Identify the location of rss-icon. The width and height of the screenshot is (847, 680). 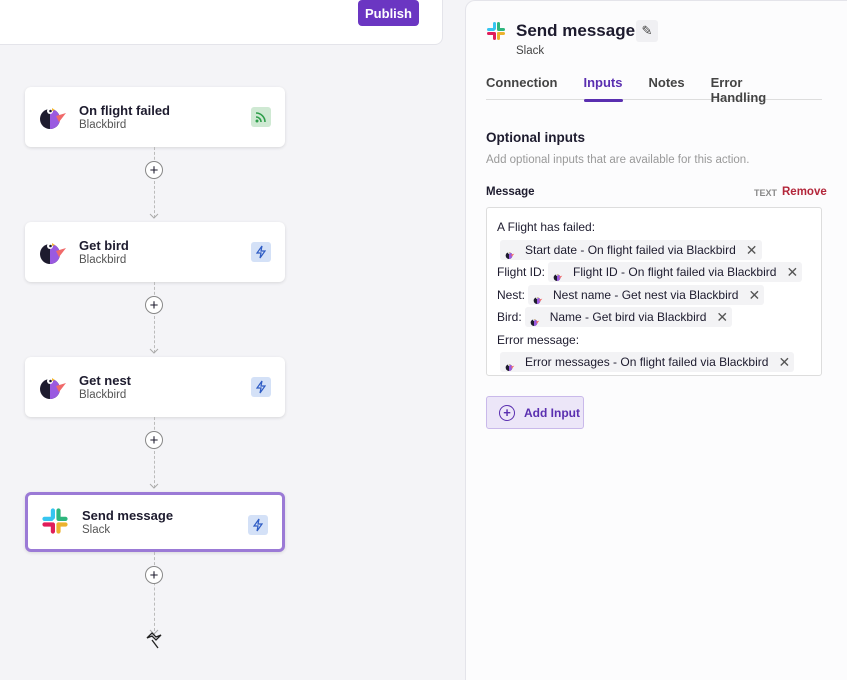
(261, 117).